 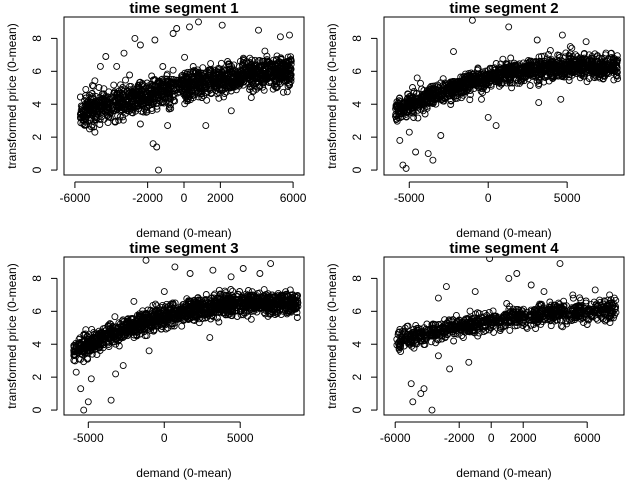 What do you see at coordinates (183, 473) in the screenshot?
I see `x-axis-label: demand (0-mean)` at bounding box center [183, 473].